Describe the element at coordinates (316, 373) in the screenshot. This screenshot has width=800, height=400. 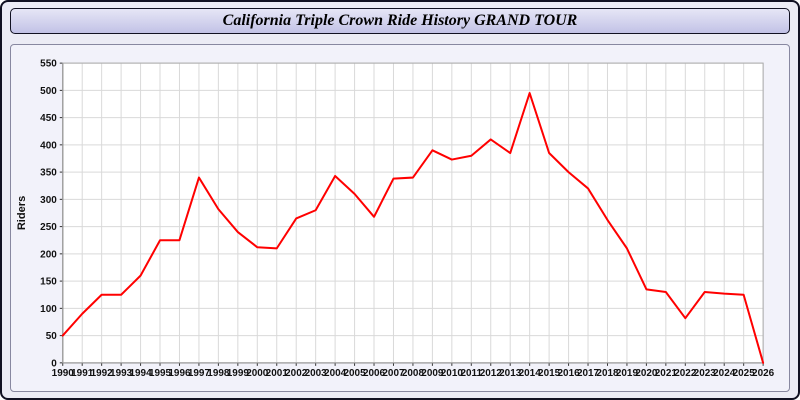
I see `svg-text: 2003` at that location.